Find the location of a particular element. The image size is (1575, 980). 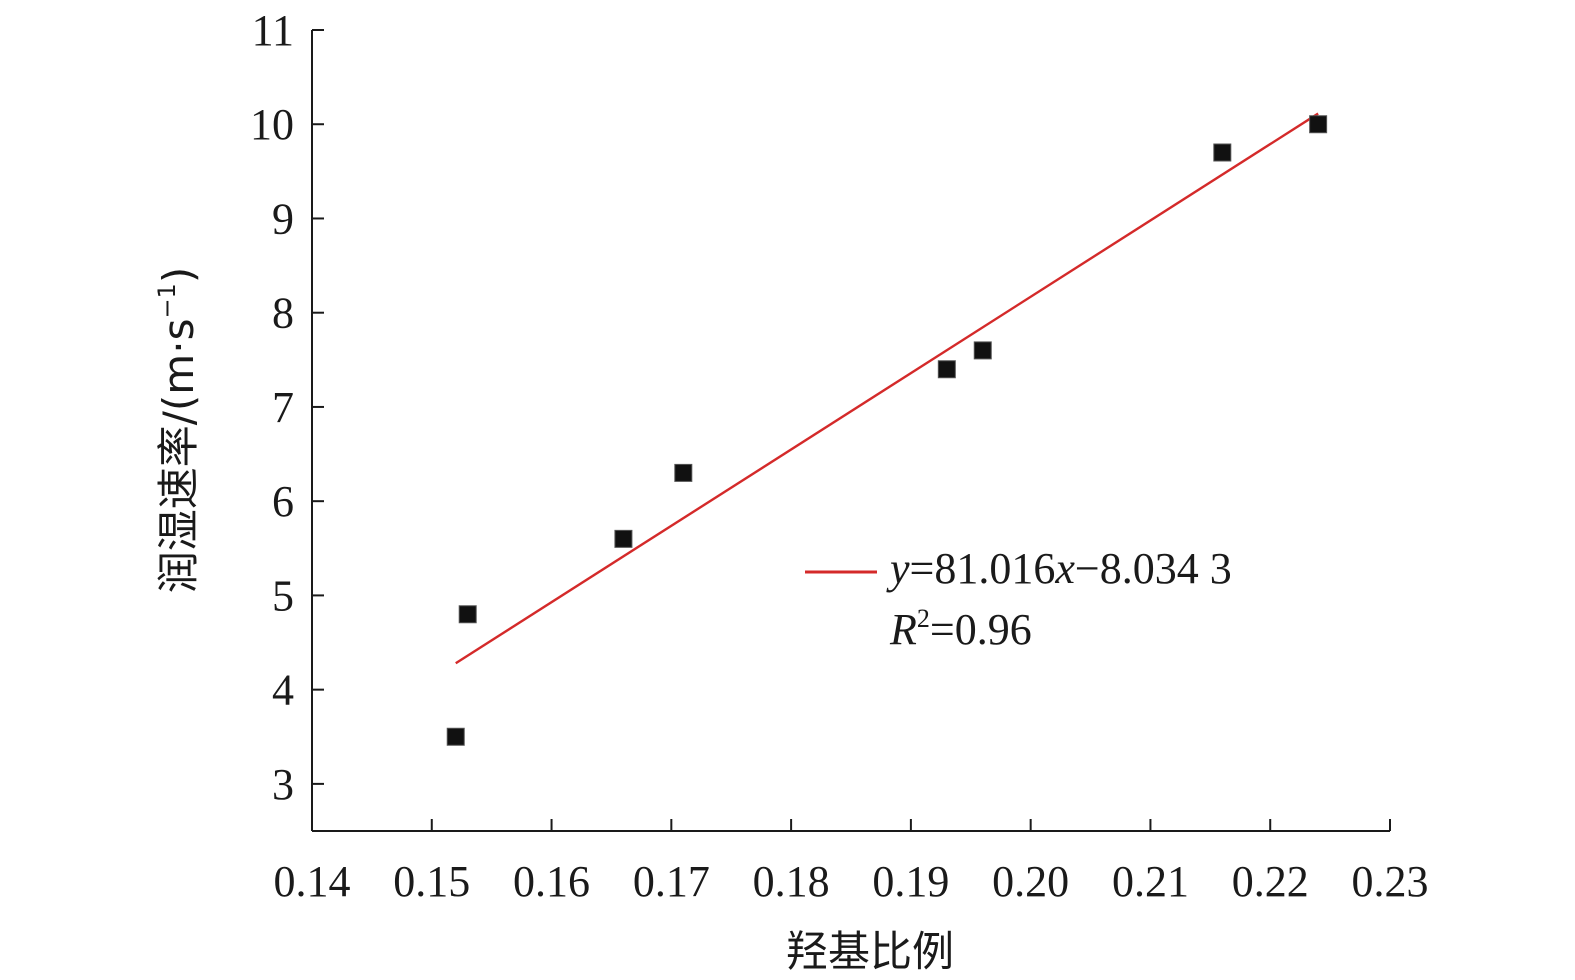

y-axis-title: 润湿速率/(m·s−1) is located at coordinates (178, 430).